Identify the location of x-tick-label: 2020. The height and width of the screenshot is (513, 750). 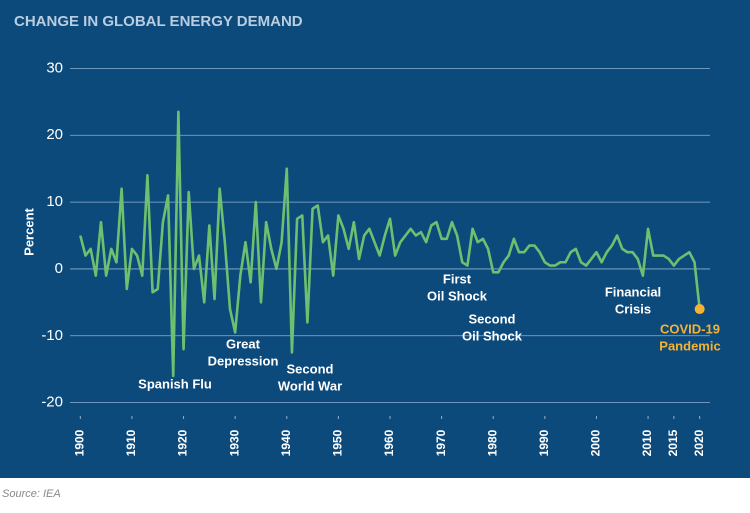
(699, 442).